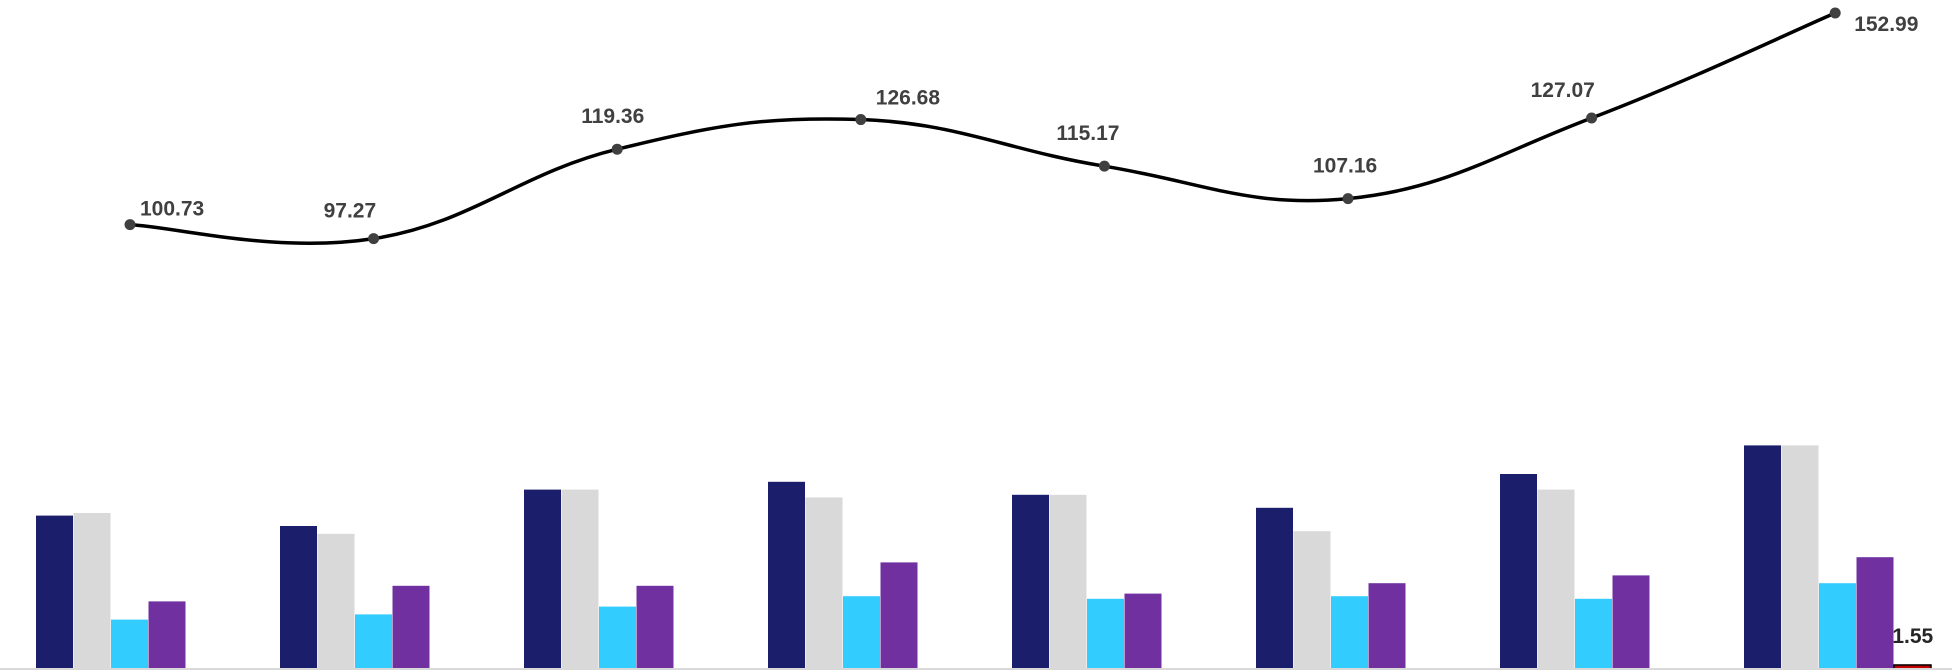 This screenshot has height=672, width=1952. I want to click on bar-series2-cat2, so click(336, 601).